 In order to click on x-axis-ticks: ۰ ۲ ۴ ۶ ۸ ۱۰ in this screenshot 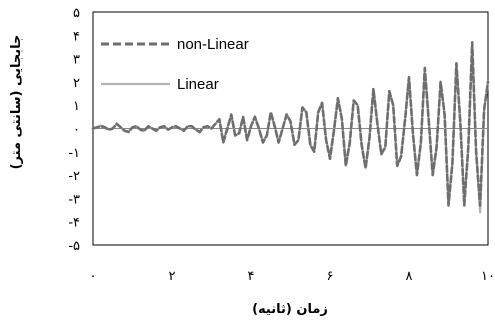, I will do `click(292, 276)`.